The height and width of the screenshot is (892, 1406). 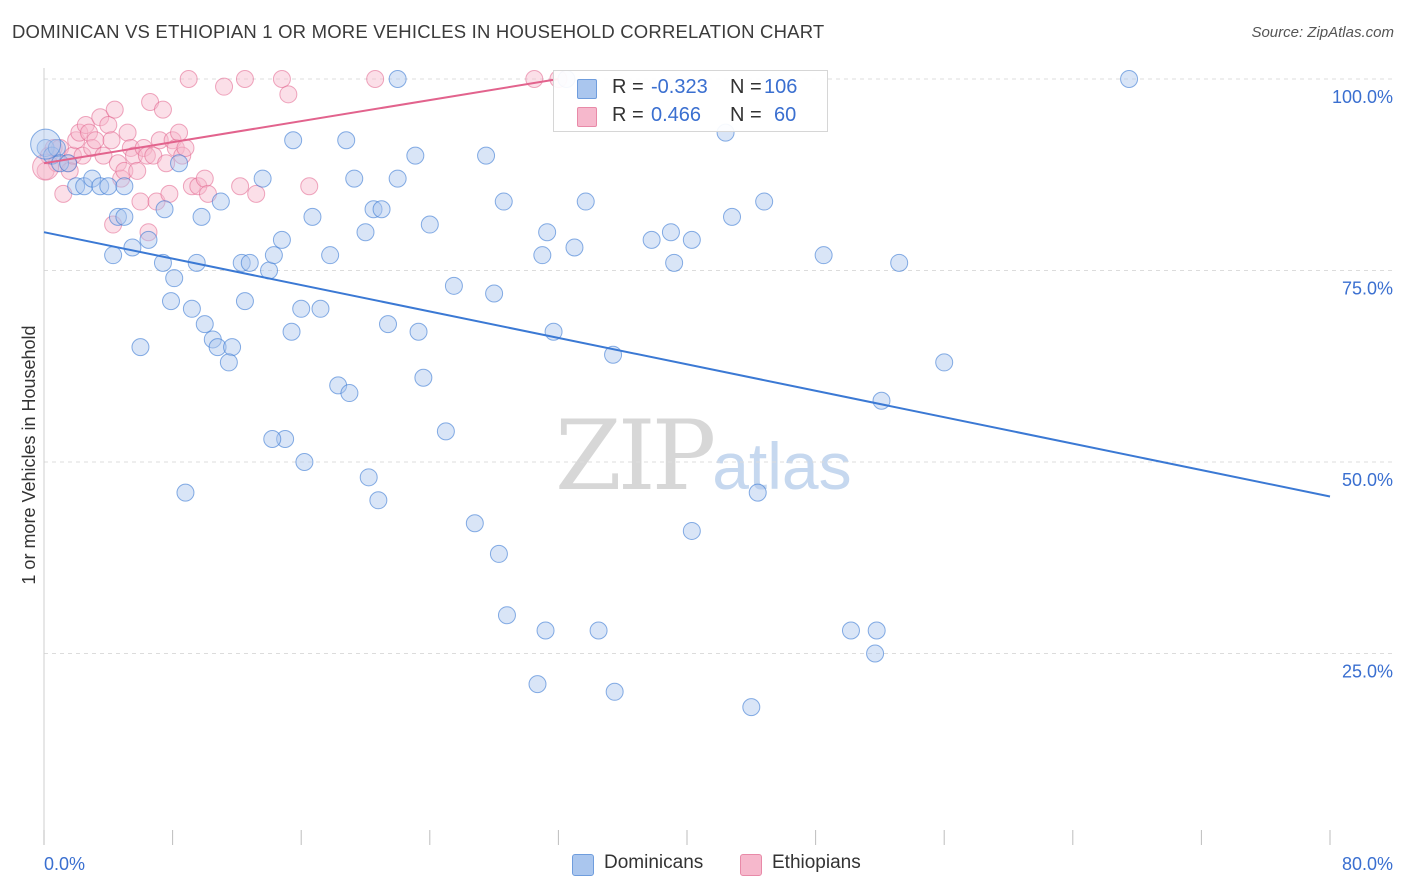 I want to click on legend-n-value: 106, so click(x=781, y=87).